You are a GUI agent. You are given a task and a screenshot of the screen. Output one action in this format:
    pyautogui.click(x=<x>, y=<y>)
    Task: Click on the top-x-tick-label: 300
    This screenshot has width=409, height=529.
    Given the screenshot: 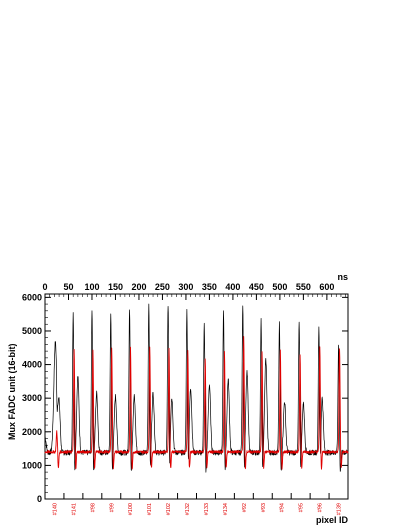 What is the action you would take?
    pyautogui.click(x=185, y=287)
    